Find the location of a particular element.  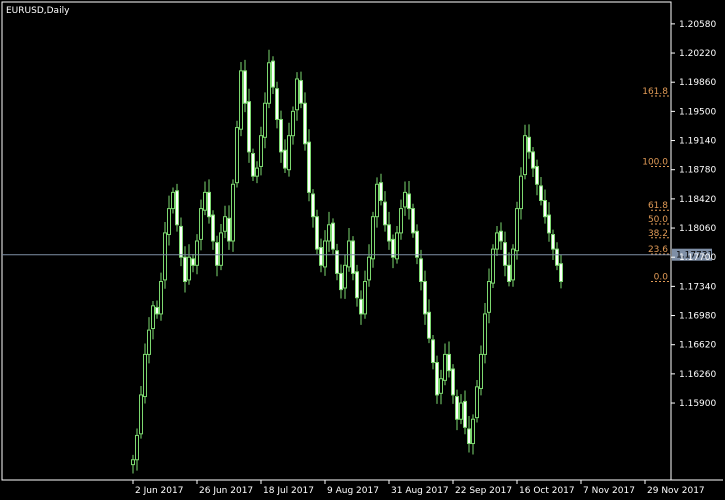

y-tick-label: 1.16260 is located at coordinates (697, 375).